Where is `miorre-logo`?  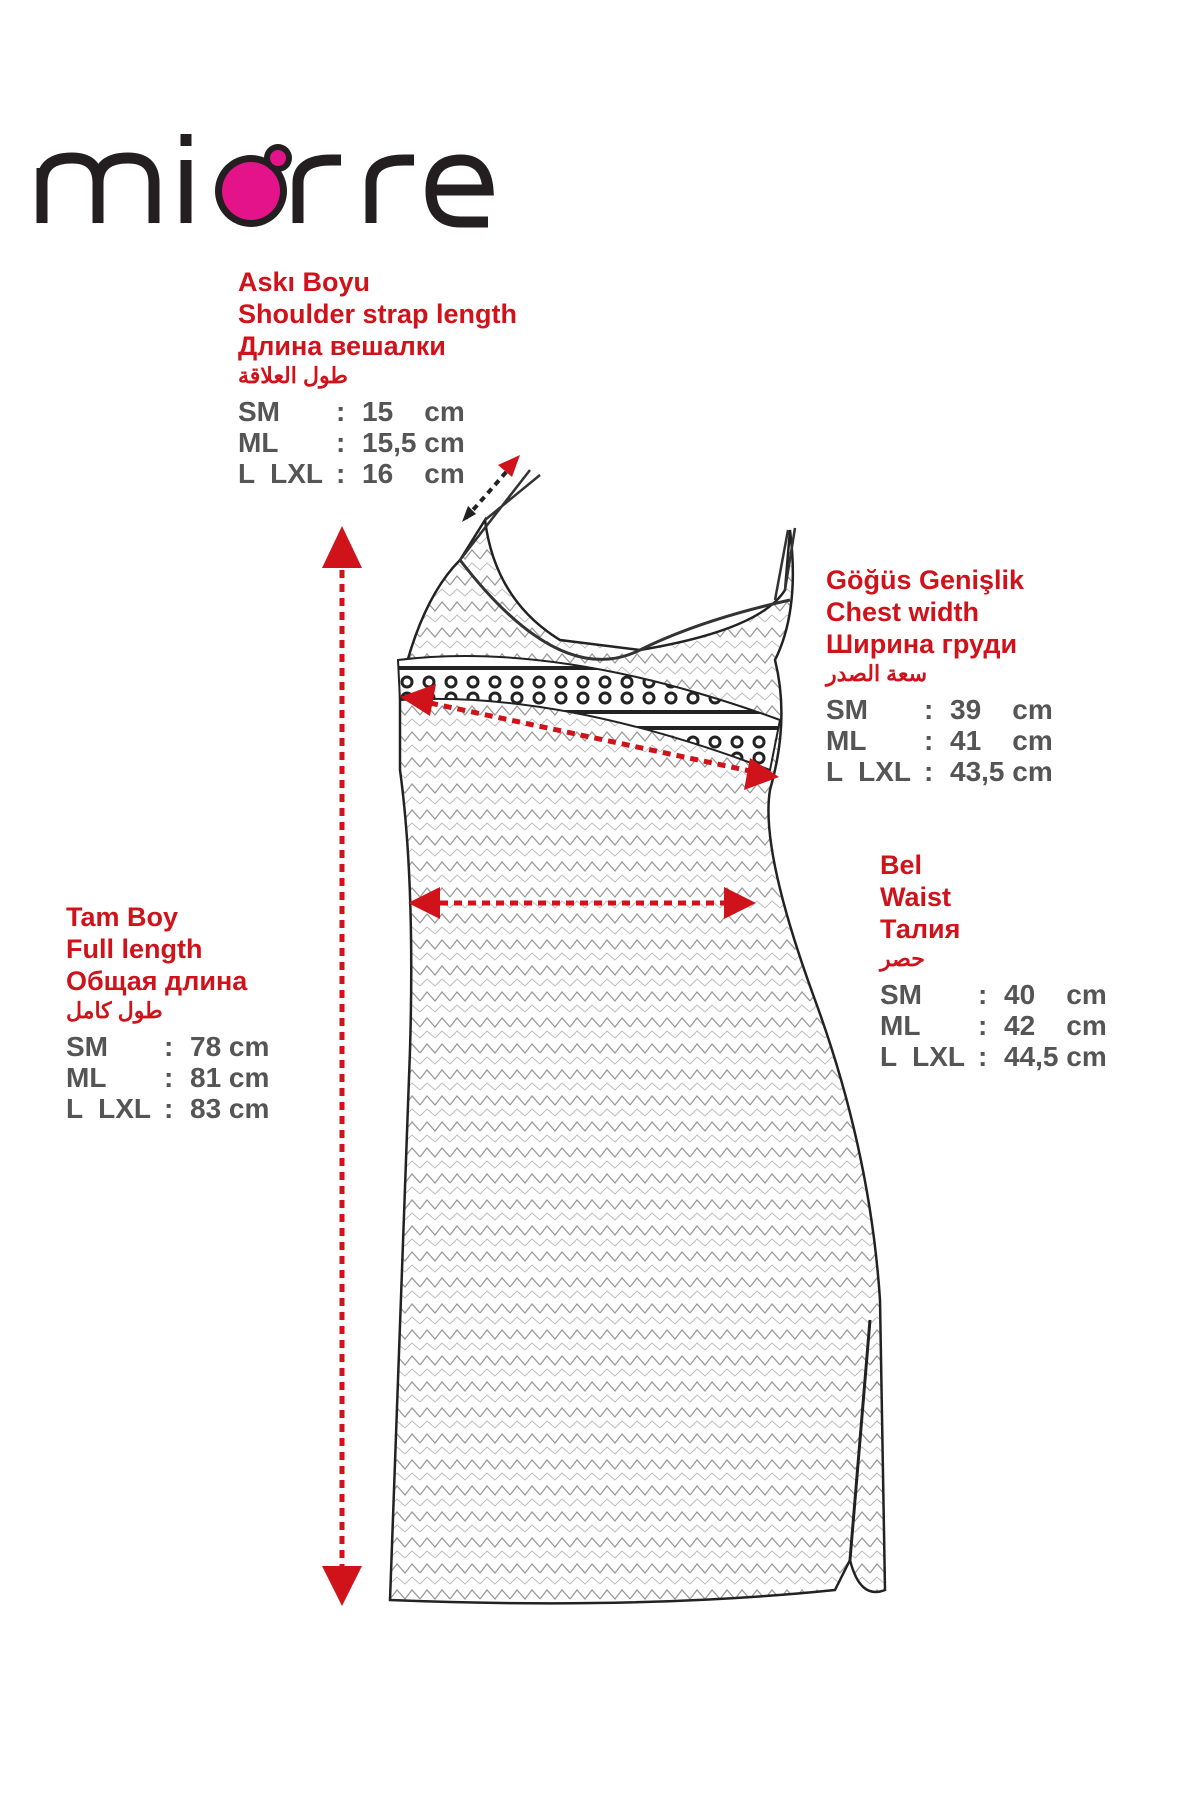
miorre-logo is located at coordinates (265, 181).